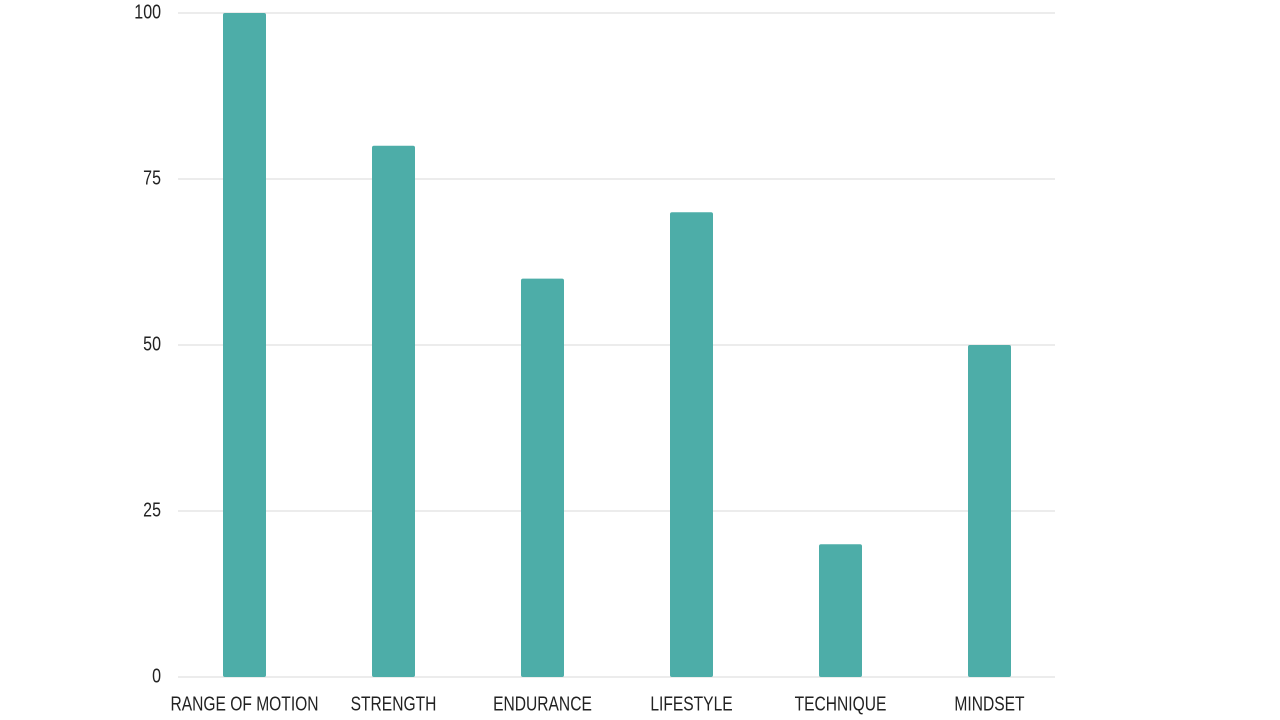  What do you see at coordinates (989, 703) in the screenshot?
I see `x-tick-label: MINDSET` at bounding box center [989, 703].